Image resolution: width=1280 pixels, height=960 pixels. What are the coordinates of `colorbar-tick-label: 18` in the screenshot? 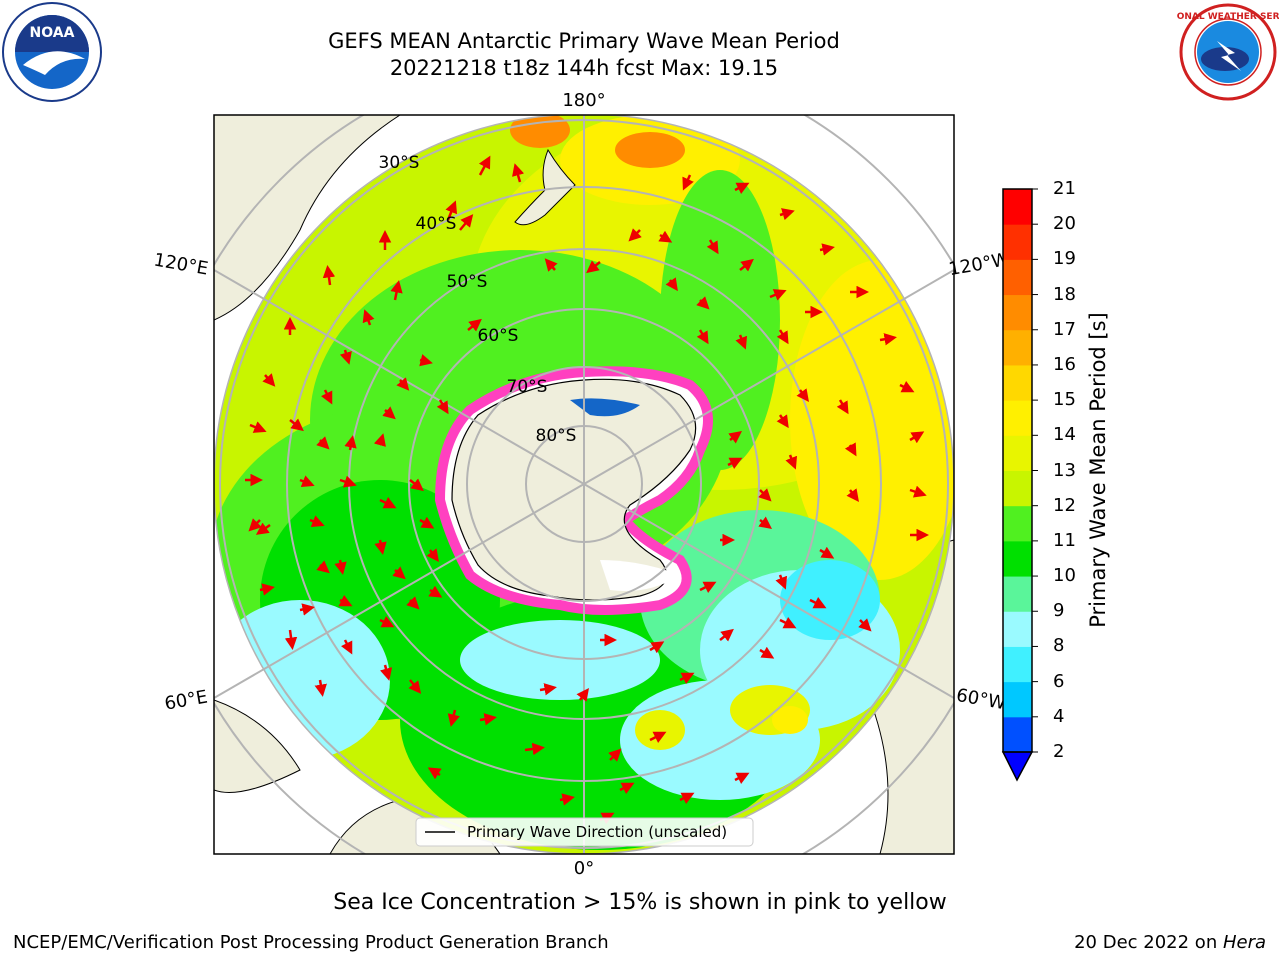 It's located at (1064, 294).